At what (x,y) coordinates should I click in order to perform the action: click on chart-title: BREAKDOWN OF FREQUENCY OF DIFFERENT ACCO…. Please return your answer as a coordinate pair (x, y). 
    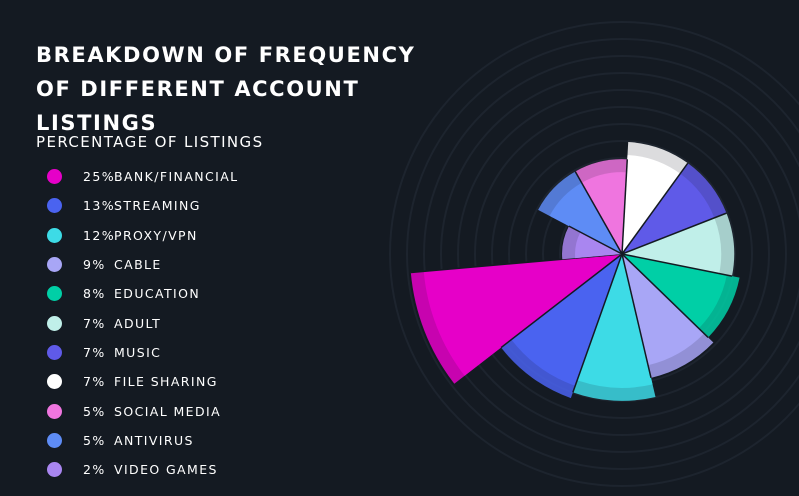
    Looking at the image, I should click on (226, 89).